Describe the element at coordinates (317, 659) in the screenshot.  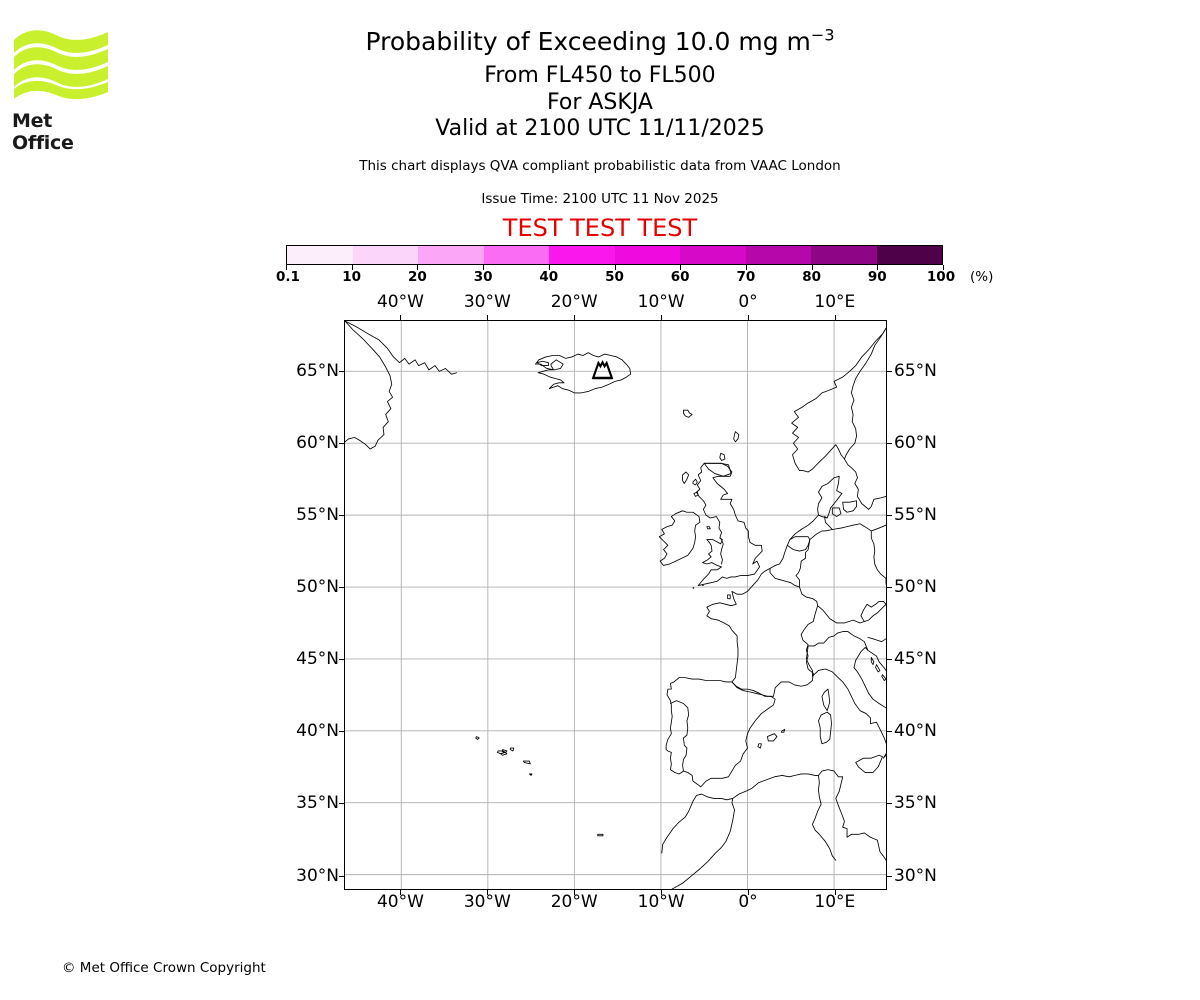
I see `lat-label-left-4: 45°N` at that location.